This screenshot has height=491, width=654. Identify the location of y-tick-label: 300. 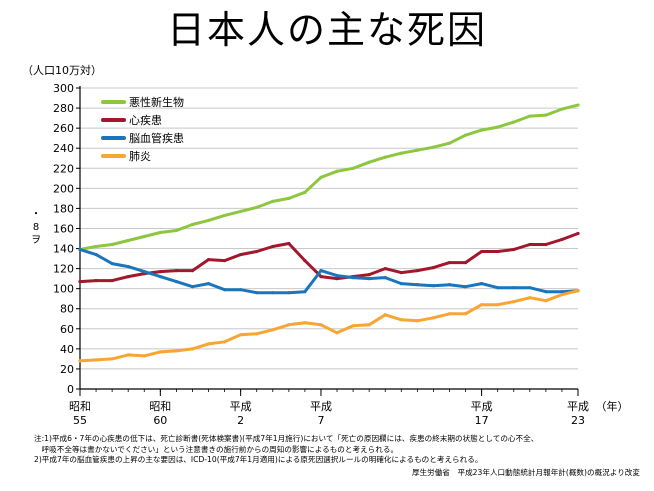
(63, 88).